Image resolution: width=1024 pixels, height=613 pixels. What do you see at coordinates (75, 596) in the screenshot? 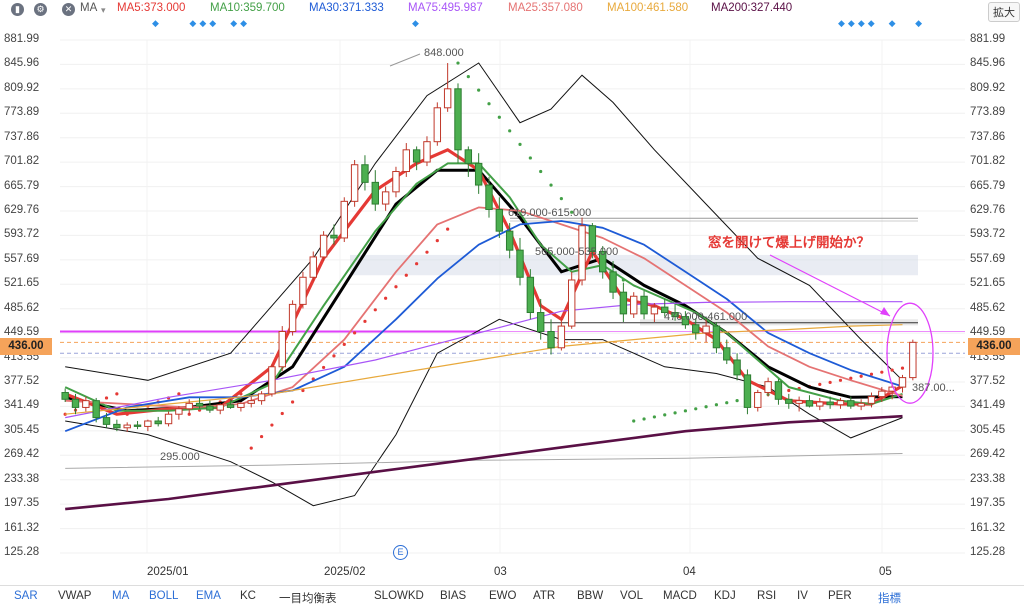
I see `indicator-tab: VWAP` at bounding box center [75, 596].